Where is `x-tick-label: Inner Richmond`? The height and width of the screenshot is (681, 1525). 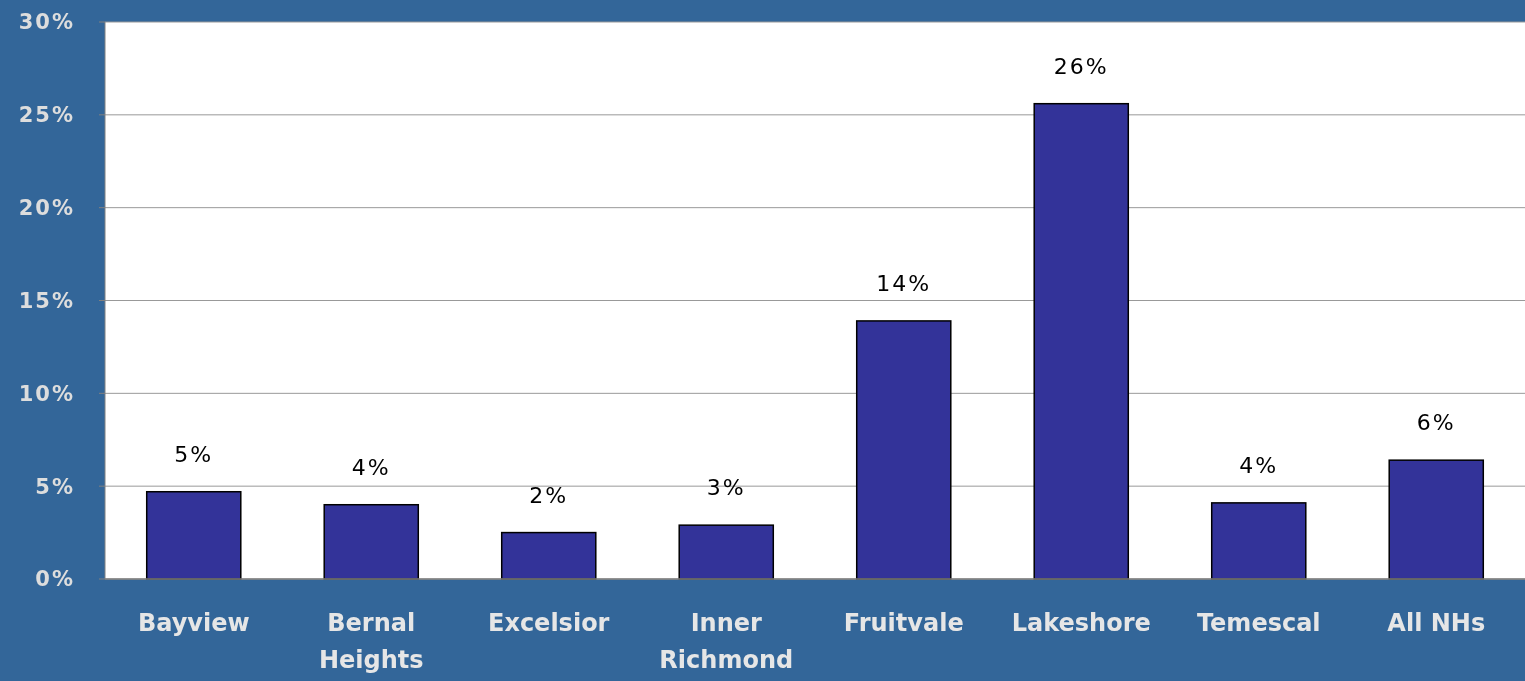 x-tick-label: Inner Richmond is located at coordinates (726, 641).